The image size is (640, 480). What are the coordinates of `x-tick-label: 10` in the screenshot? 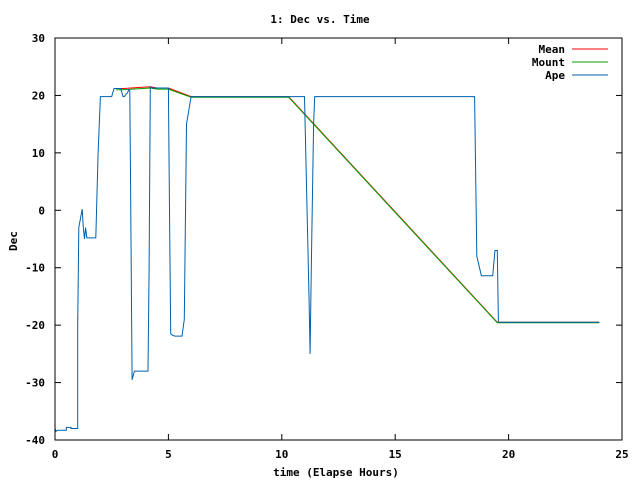 It's located at (281, 454).